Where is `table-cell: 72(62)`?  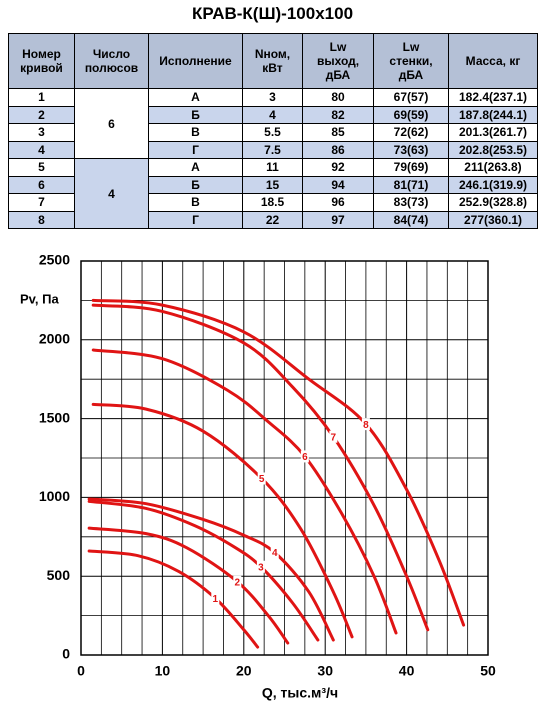 table-cell: 72(62) is located at coordinates (411, 132).